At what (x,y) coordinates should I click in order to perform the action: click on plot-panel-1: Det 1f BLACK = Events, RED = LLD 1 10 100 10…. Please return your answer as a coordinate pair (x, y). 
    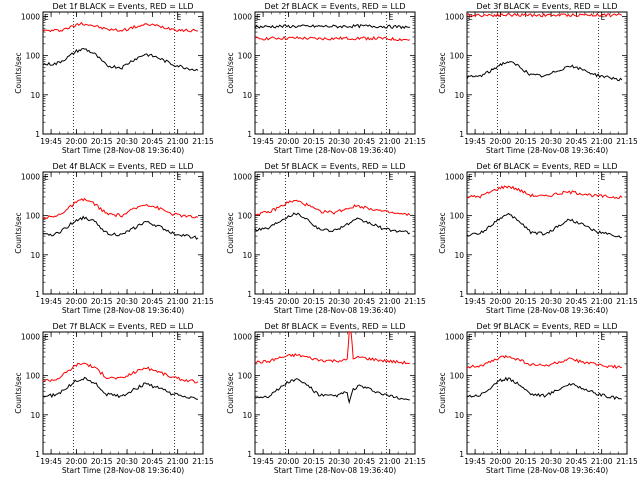
    Looking at the image, I should click on (114, 78).